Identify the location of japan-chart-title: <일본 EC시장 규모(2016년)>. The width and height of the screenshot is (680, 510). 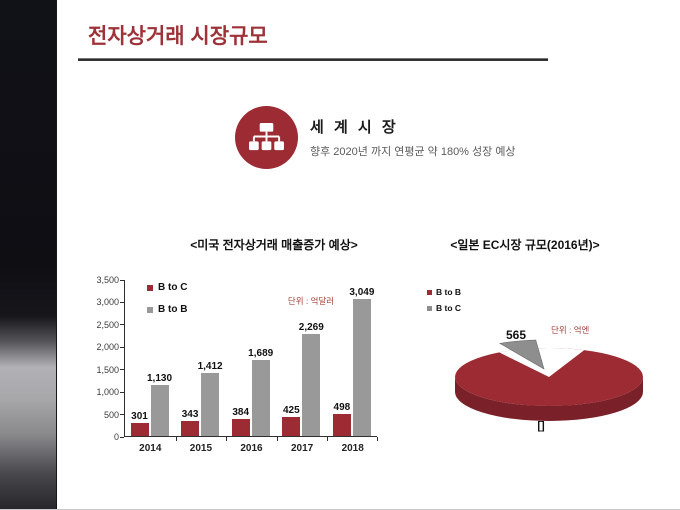
(525, 245).